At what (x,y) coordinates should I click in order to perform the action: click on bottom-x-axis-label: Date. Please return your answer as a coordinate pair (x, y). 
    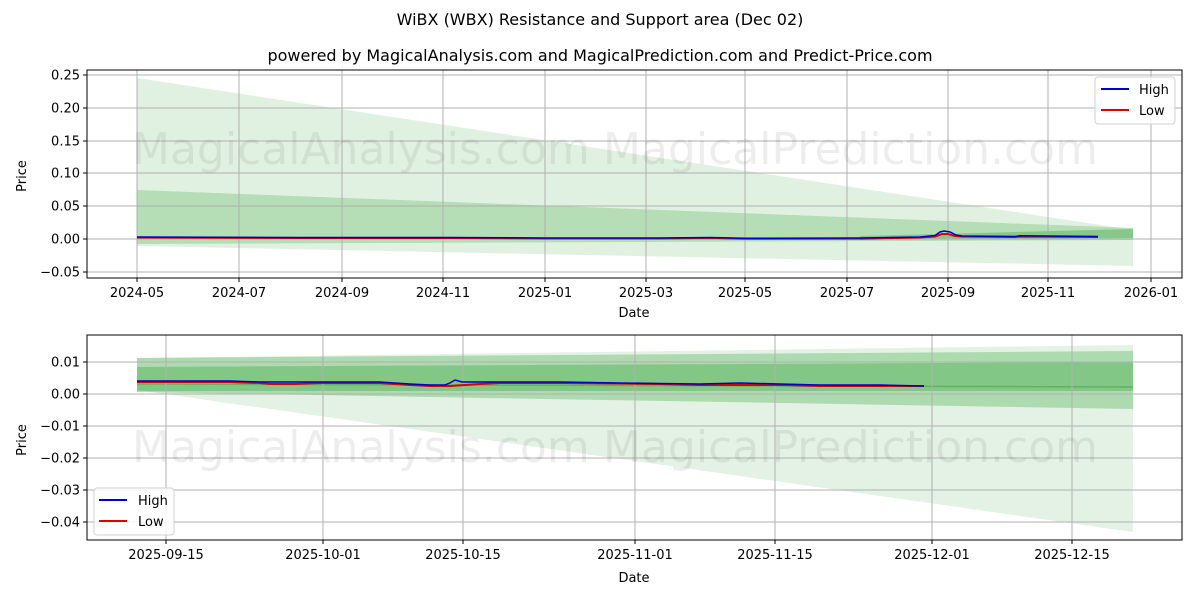
    Looking at the image, I should click on (633, 578).